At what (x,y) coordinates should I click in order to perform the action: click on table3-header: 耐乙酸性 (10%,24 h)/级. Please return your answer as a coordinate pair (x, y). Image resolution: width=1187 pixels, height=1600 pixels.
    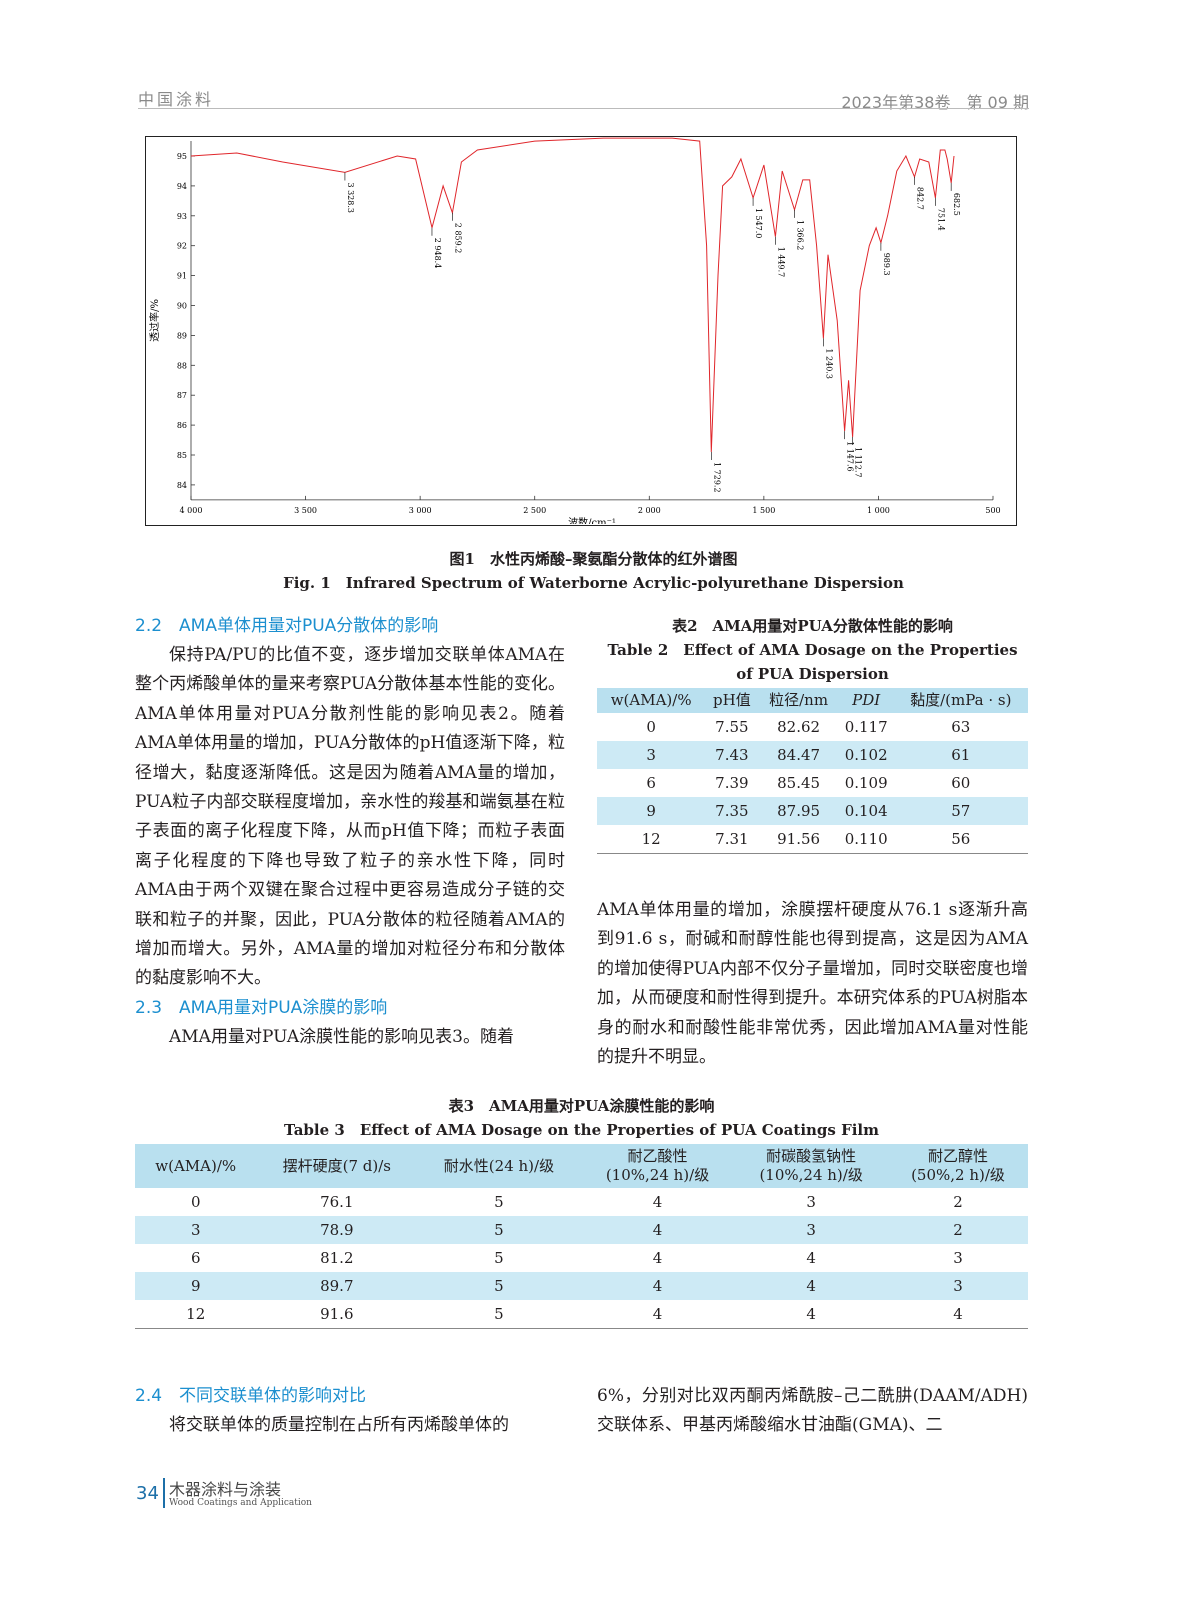
    Looking at the image, I should click on (657, 1166).